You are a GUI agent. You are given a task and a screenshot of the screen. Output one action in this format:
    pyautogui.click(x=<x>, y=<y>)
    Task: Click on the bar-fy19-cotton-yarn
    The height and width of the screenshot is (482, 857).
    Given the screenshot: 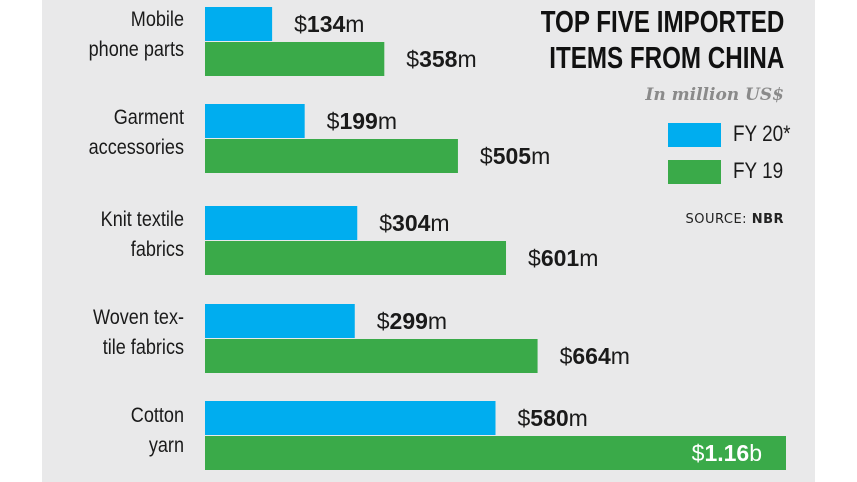 What is the action you would take?
    pyautogui.click(x=495, y=453)
    